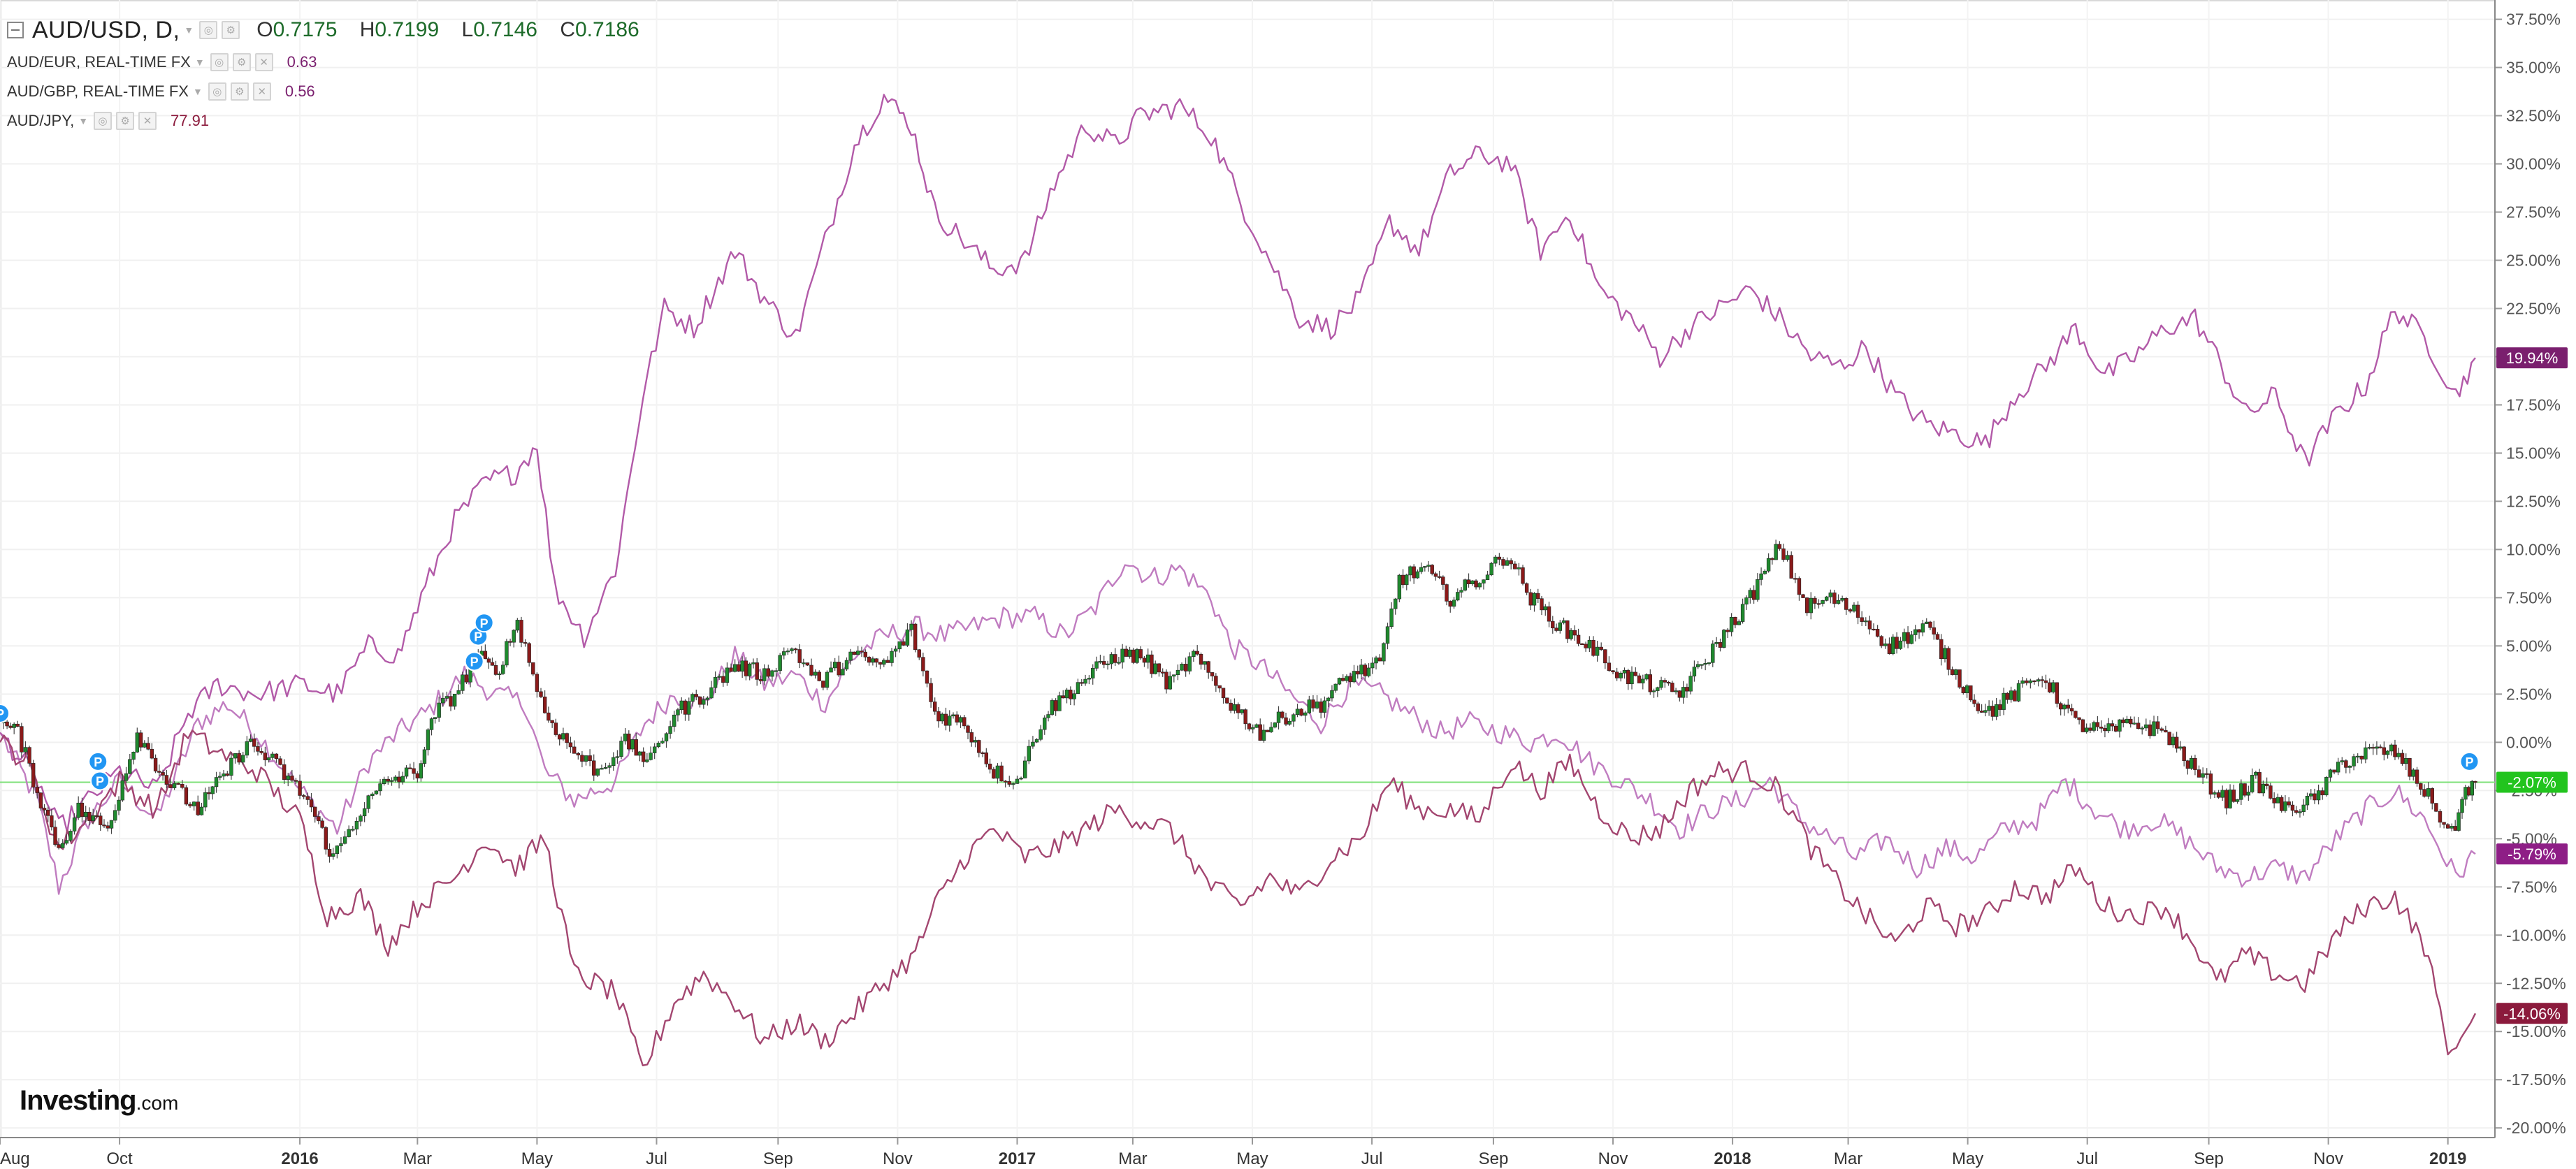 The height and width of the screenshot is (1169, 2576). What do you see at coordinates (106, 29) in the screenshot?
I see `main-symbol: AUD/USD, D,` at bounding box center [106, 29].